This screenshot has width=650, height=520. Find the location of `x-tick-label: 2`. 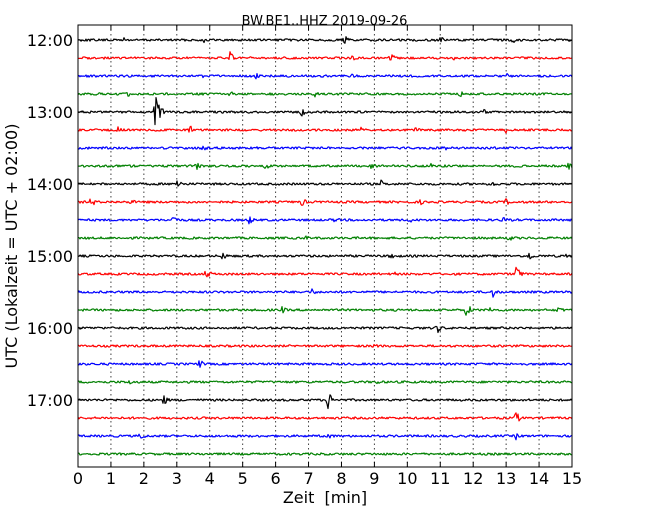

x-tick-label: 2 is located at coordinates (144, 478).